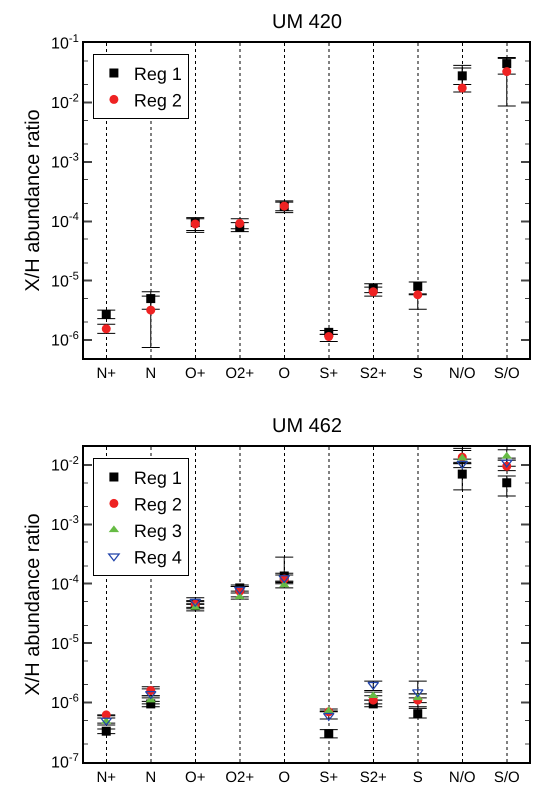 The width and height of the screenshot is (535, 792). Describe the element at coordinates (158, 530) in the screenshot. I see `legend-label: Reg 3` at that location.